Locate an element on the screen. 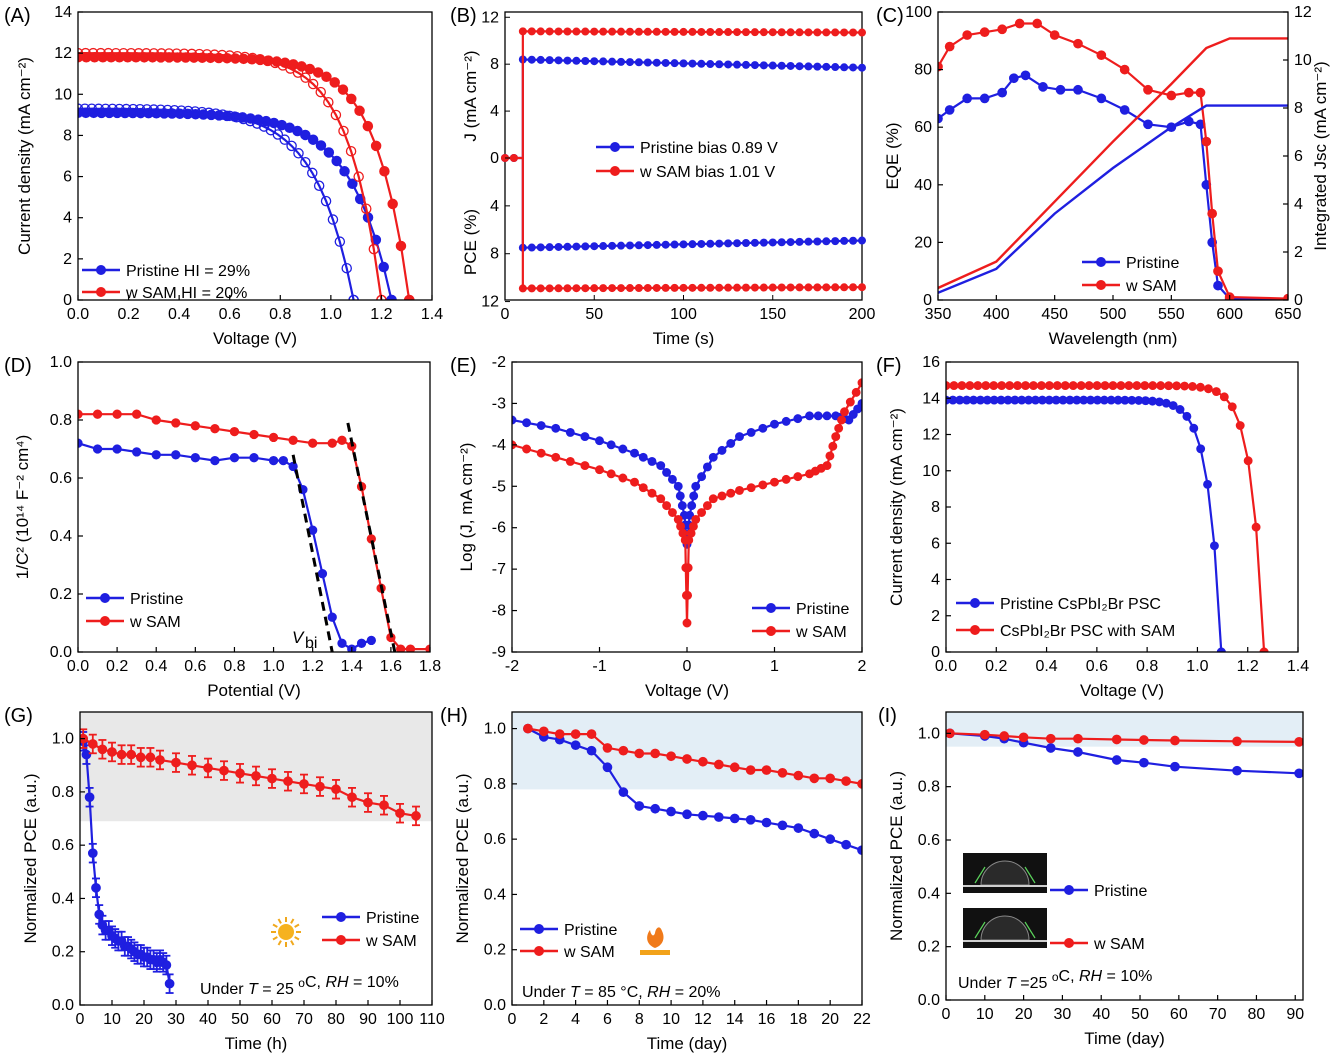  x-axis-label: Wavelength (nm) is located at coordinates (1113, 338).